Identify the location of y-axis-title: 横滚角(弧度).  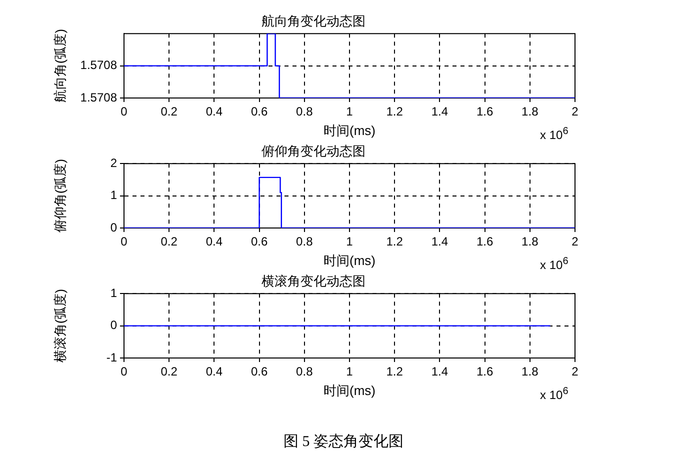
(60, 325).